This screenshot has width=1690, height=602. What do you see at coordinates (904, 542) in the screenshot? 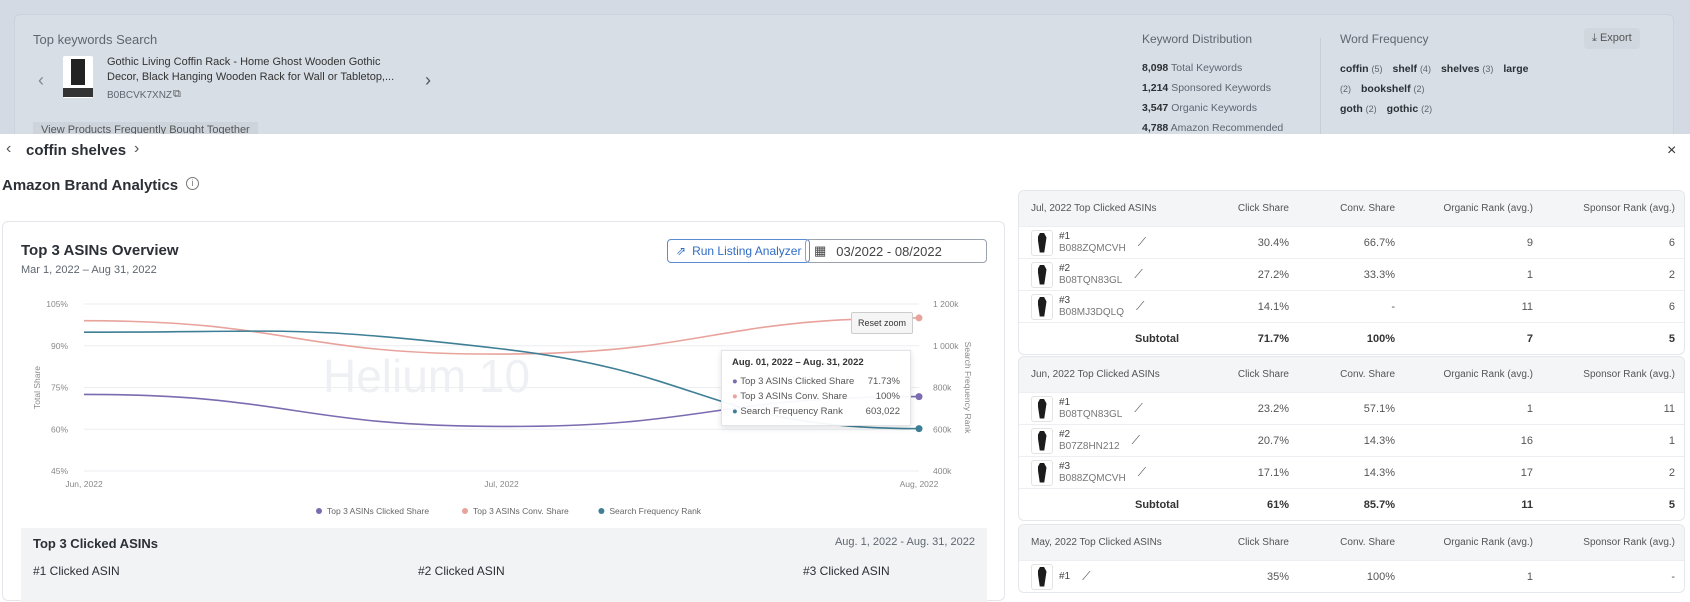
I see `clicked-range: Aug. 1, 2022 - Aug. 31, 2022` at bounding box center [904, 542].